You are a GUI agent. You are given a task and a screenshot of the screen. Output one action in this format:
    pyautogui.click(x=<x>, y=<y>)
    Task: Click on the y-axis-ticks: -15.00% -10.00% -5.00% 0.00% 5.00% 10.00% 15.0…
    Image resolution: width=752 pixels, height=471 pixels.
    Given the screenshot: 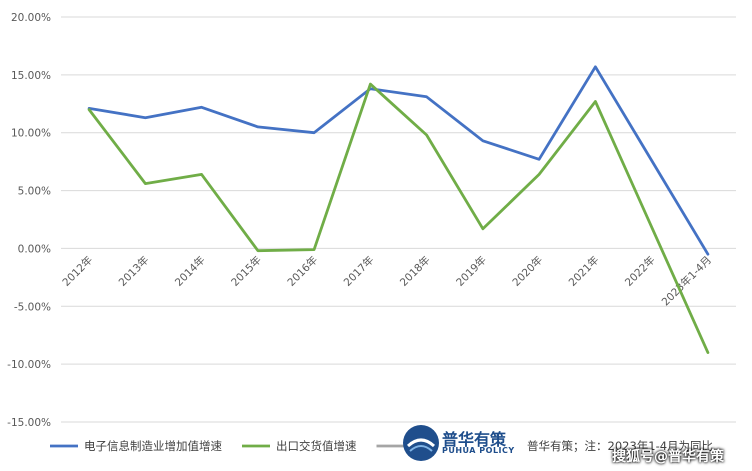 What is the action you would take?
    pyautogui.click(x=29, y=220)
    